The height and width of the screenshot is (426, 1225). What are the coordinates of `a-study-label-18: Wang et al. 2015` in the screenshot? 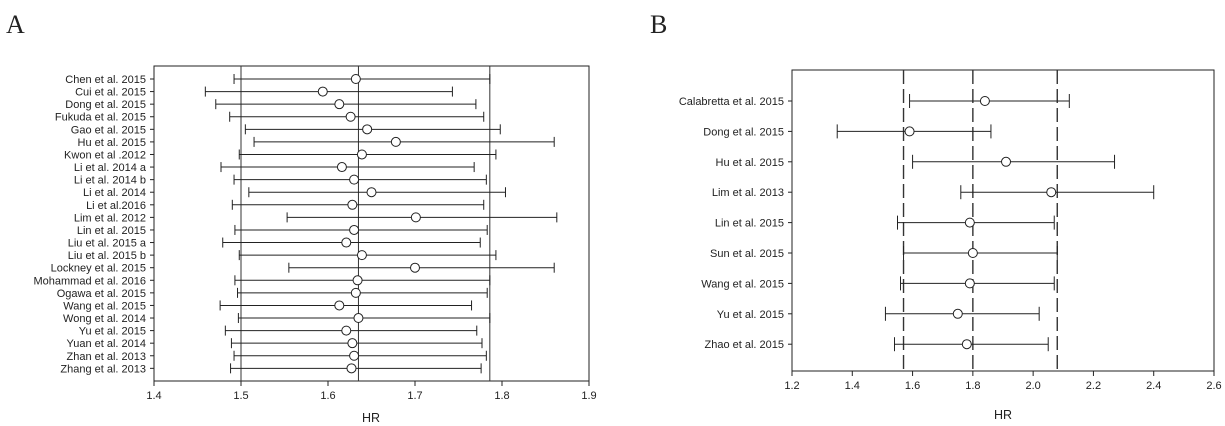 It's located at (104, 306).